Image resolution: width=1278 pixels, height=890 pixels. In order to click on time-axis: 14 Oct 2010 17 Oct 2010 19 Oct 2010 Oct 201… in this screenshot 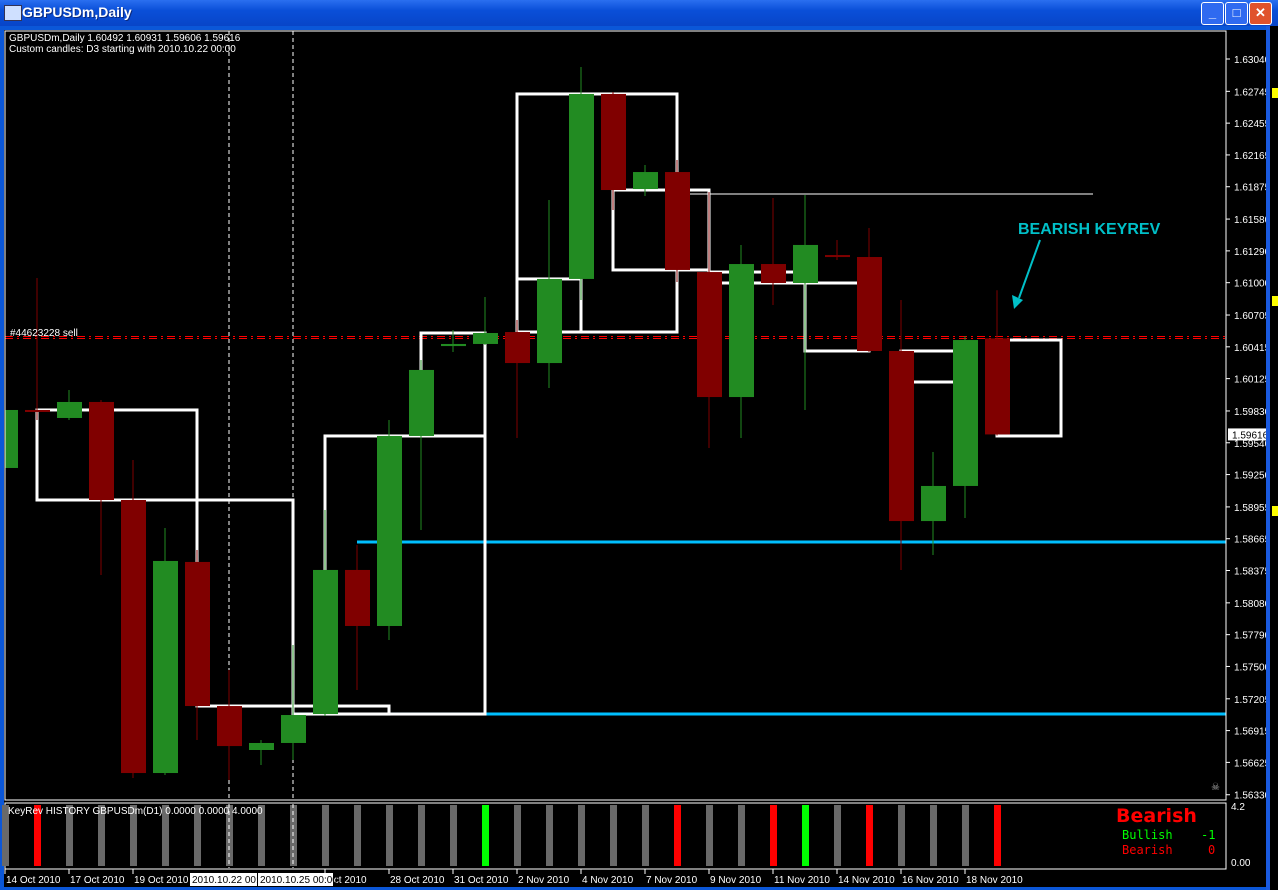, I will do `click(513, 877)`.